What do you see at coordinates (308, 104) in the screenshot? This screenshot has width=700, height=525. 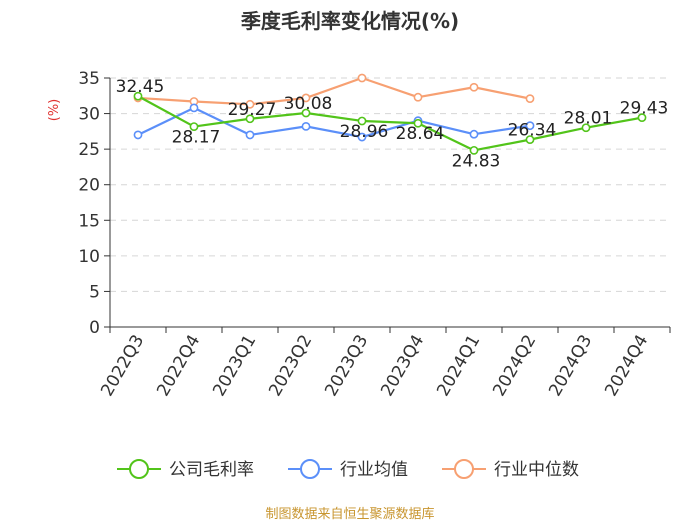 I see `data-label: 30.08` at bounding box center [308, 104].